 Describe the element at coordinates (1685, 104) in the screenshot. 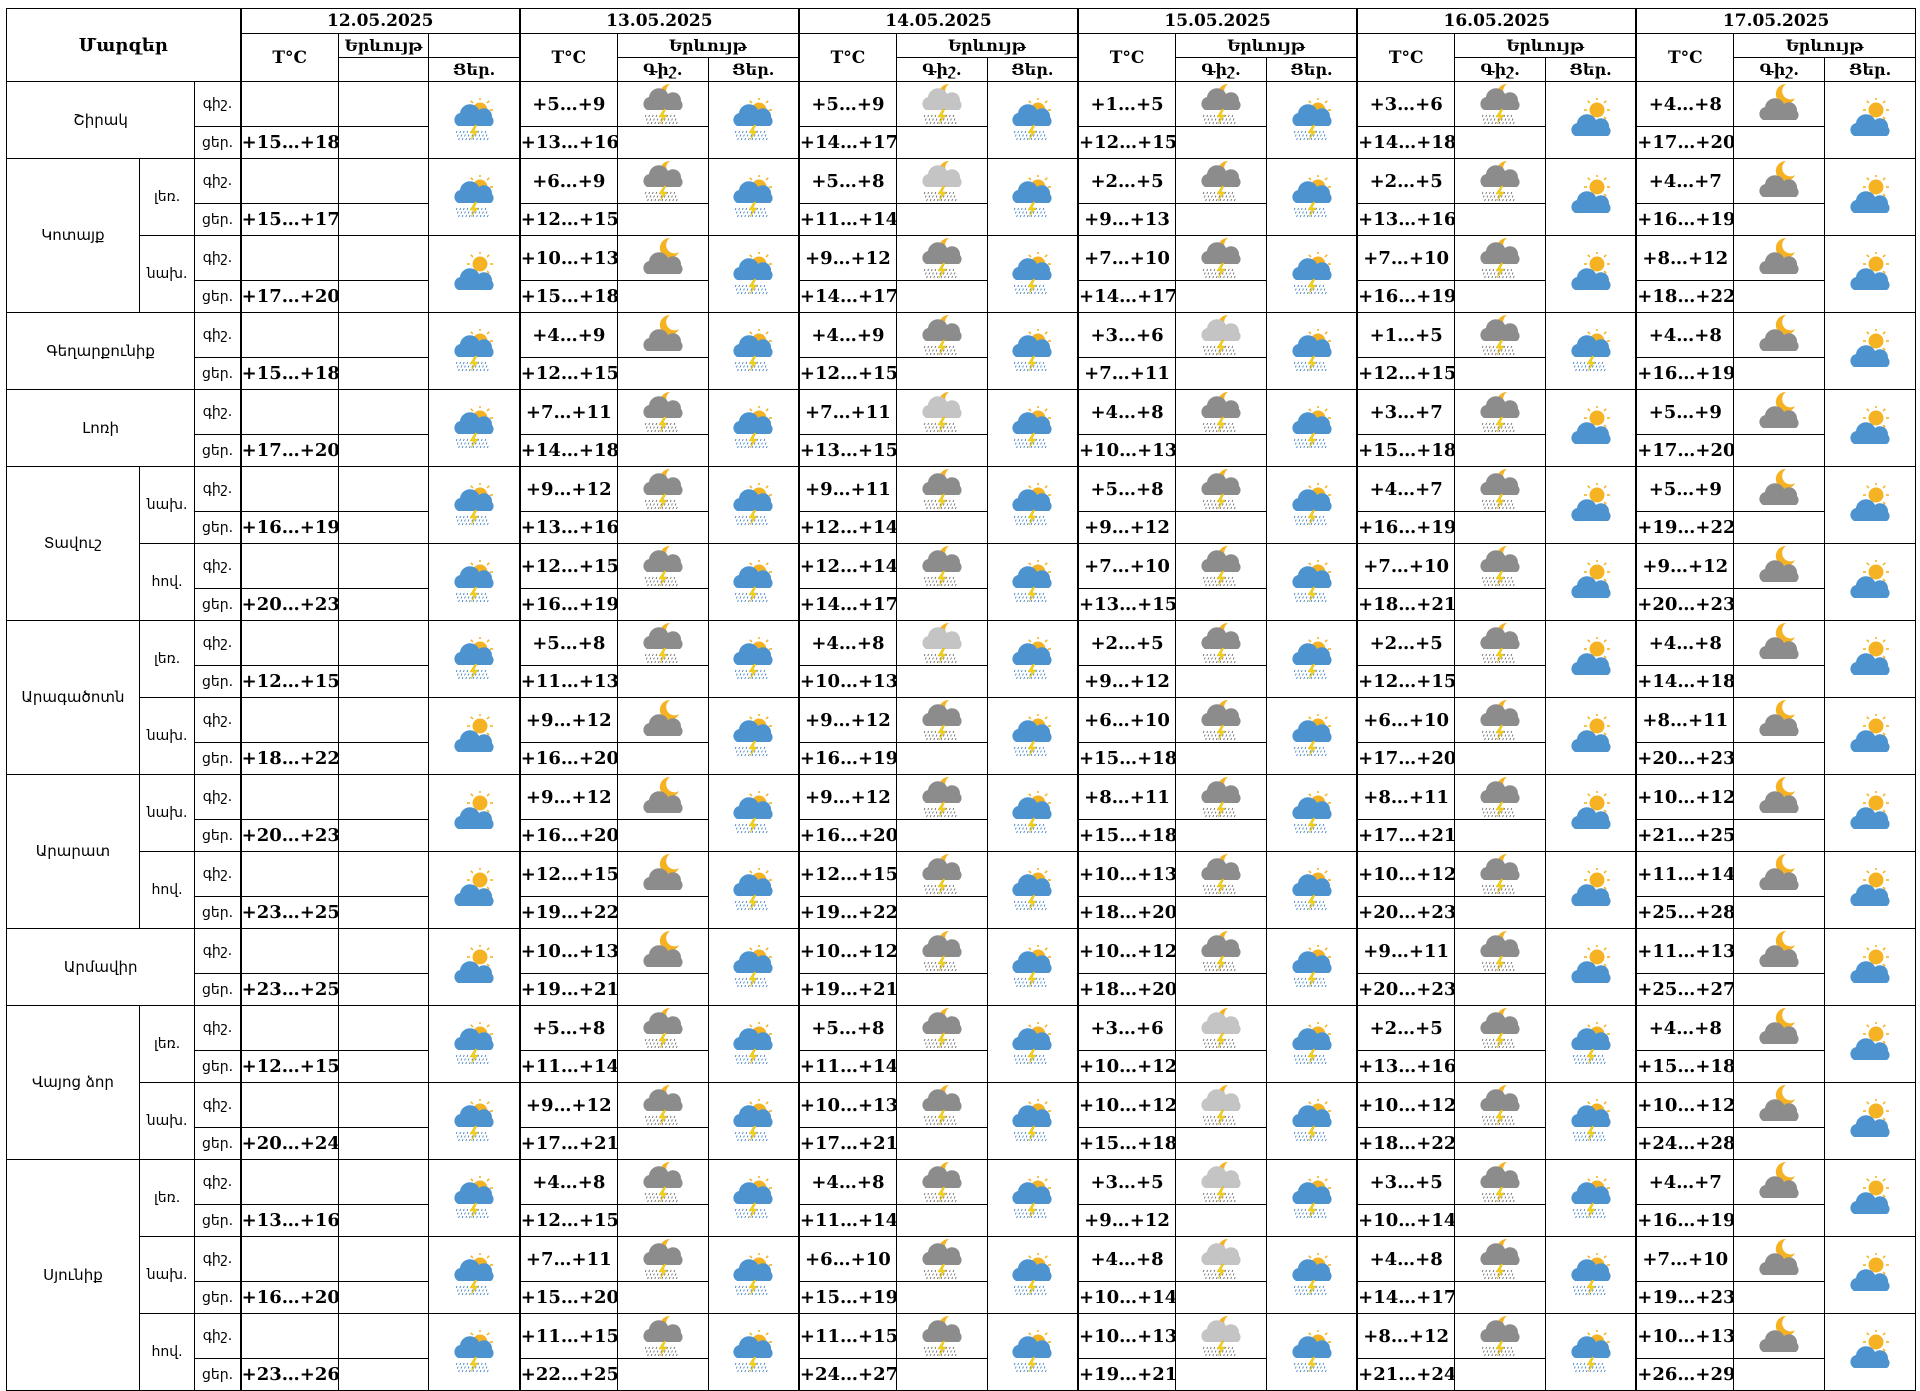

I see `temperature-range: +4…+8` at that location.